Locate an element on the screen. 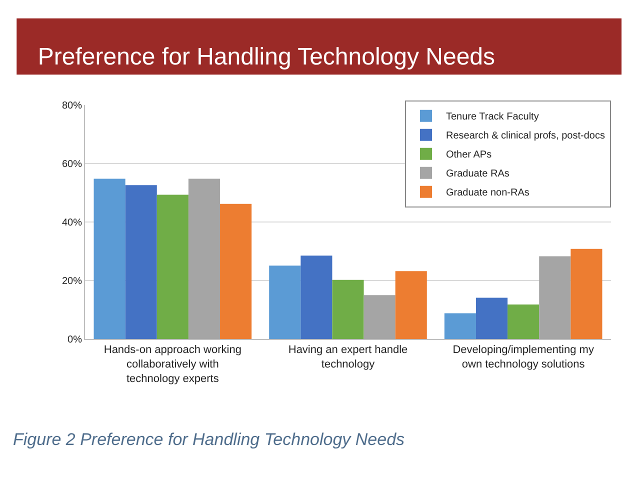  y-tick-label: 40% is located at coordinates (72, 223).